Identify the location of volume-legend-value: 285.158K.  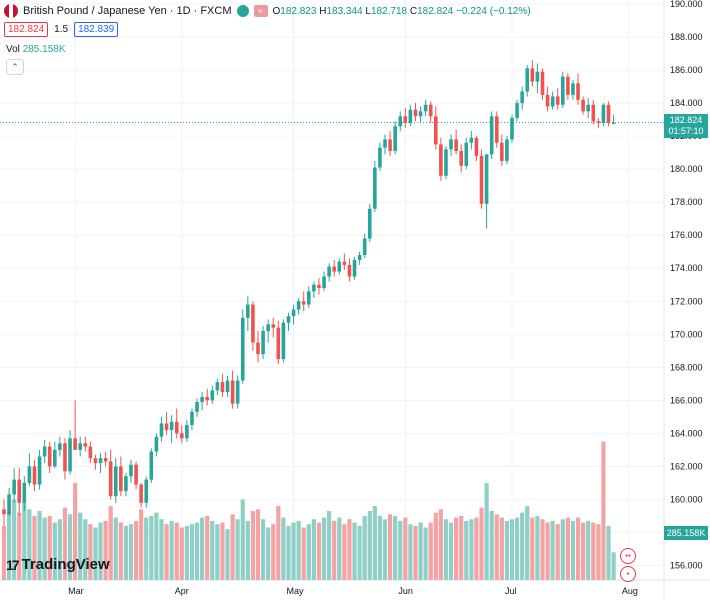
(44, 49).